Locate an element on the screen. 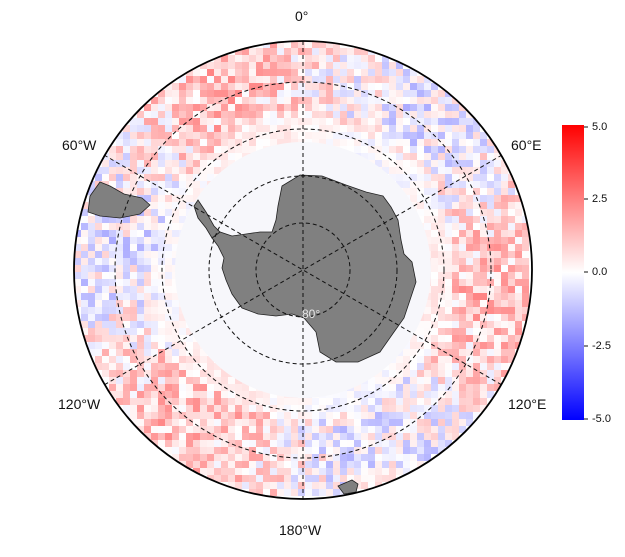  new-zealand-island is located at coordinates (348, 487).